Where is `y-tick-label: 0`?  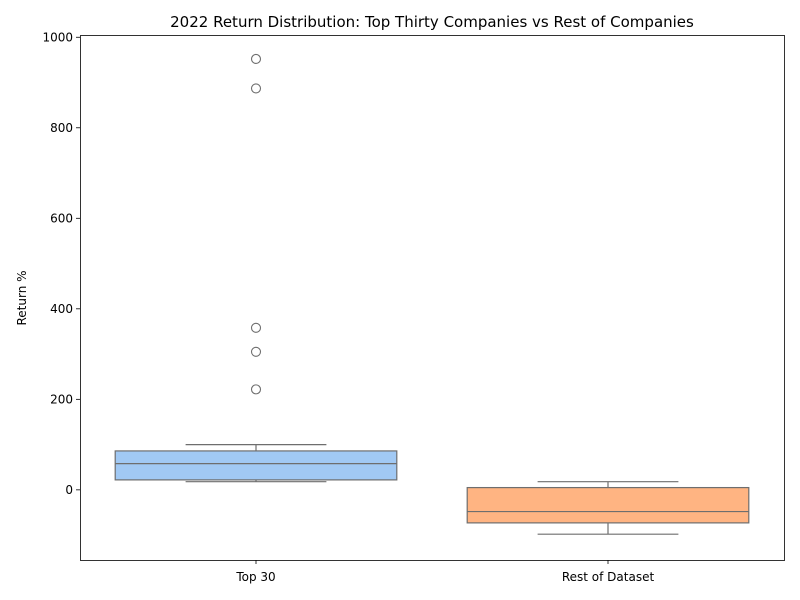
y-tick-label: 0 is located at coordinates (69, 490).